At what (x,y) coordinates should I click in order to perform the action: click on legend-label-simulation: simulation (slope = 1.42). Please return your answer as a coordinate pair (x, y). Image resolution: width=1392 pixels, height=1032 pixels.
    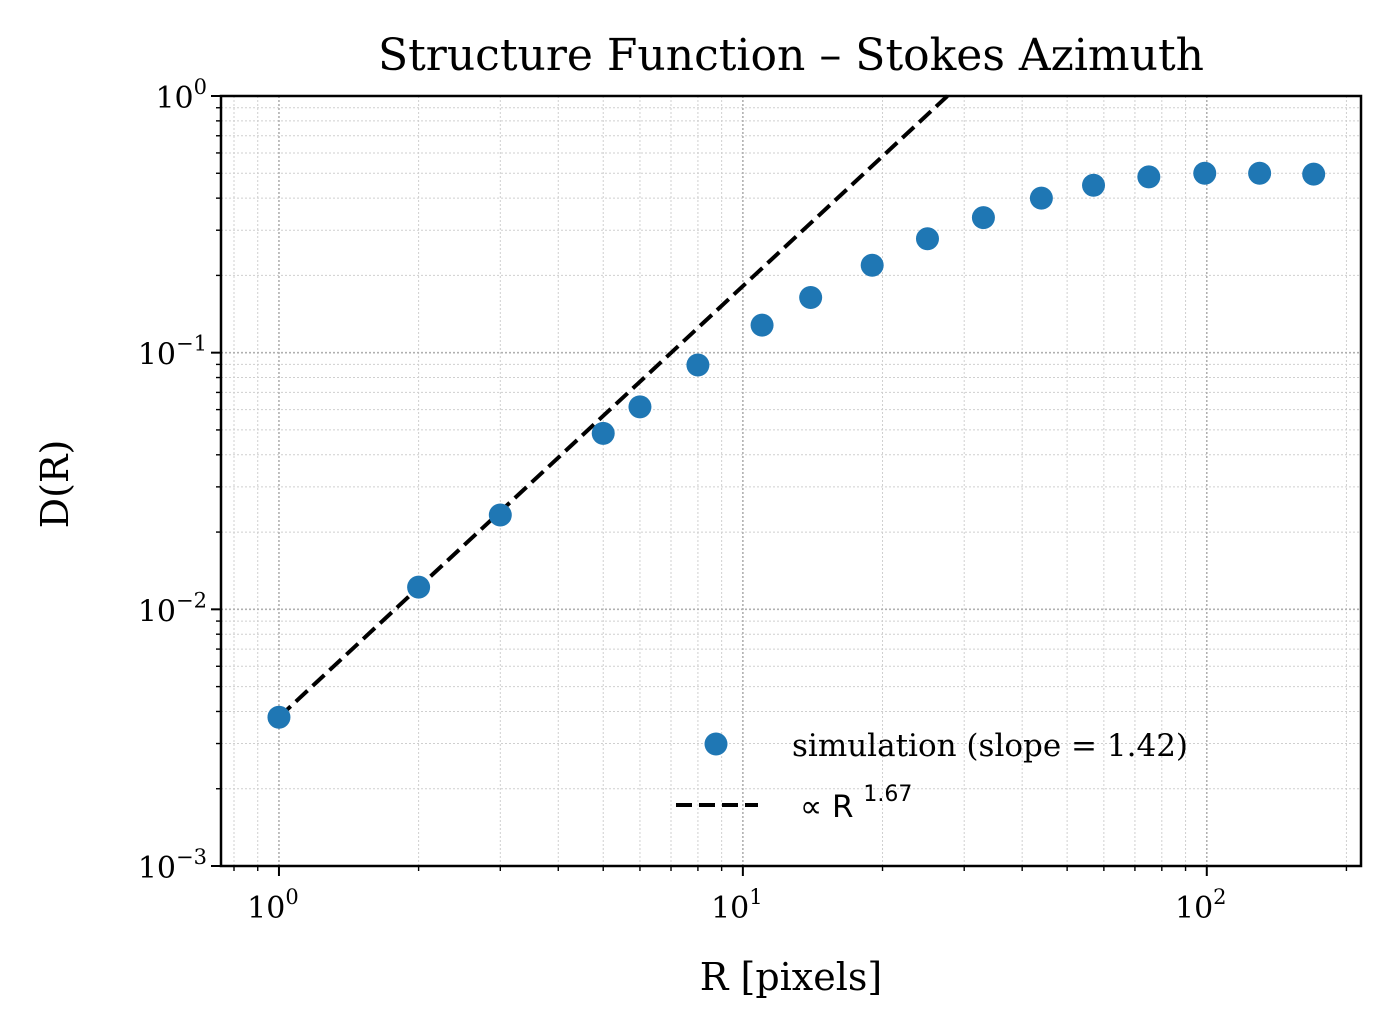
    Looking at the image, I should click on (990, 746).